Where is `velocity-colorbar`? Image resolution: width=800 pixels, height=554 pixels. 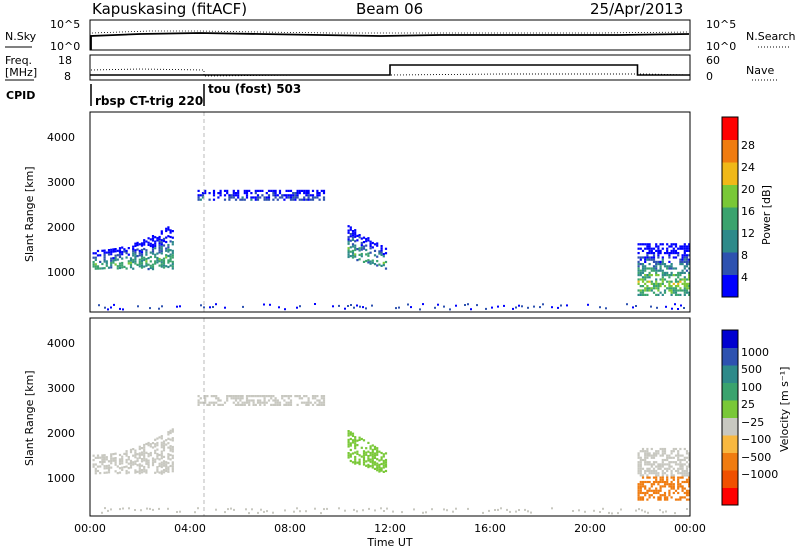 velocity-colorbar is located at coordinates (730, 418).